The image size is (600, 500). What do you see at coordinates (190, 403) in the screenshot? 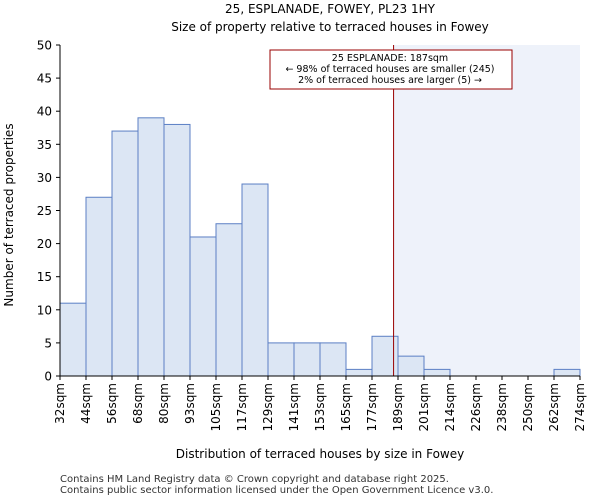
I see `x-tick-label: 93sqm` at bounding box center [190, 403].